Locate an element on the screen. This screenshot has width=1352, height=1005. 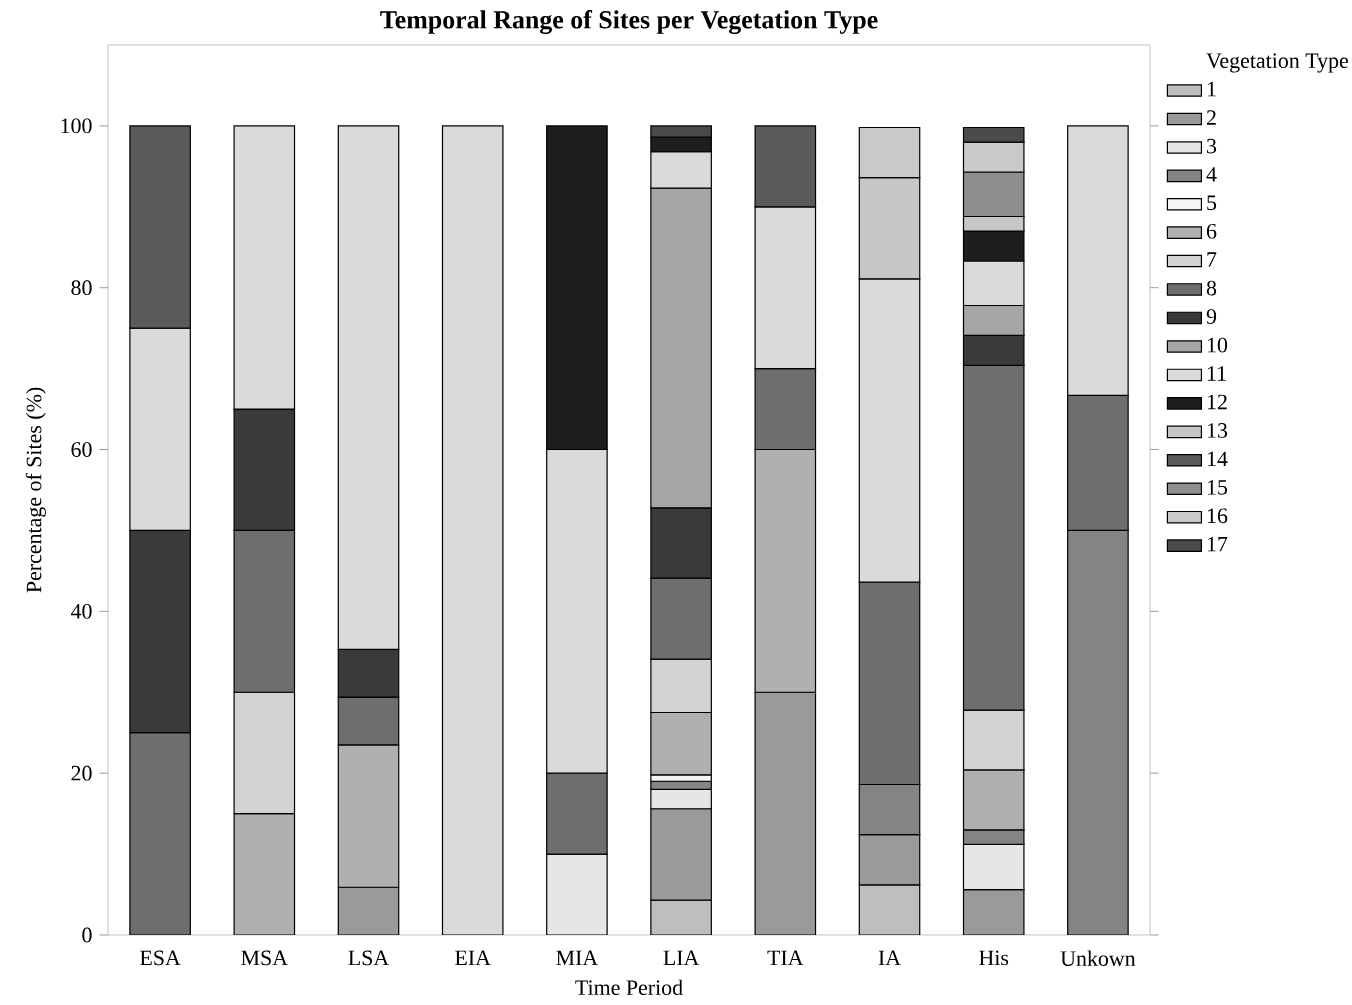
legend-label: 17 is located at coordinates (1217, 544).